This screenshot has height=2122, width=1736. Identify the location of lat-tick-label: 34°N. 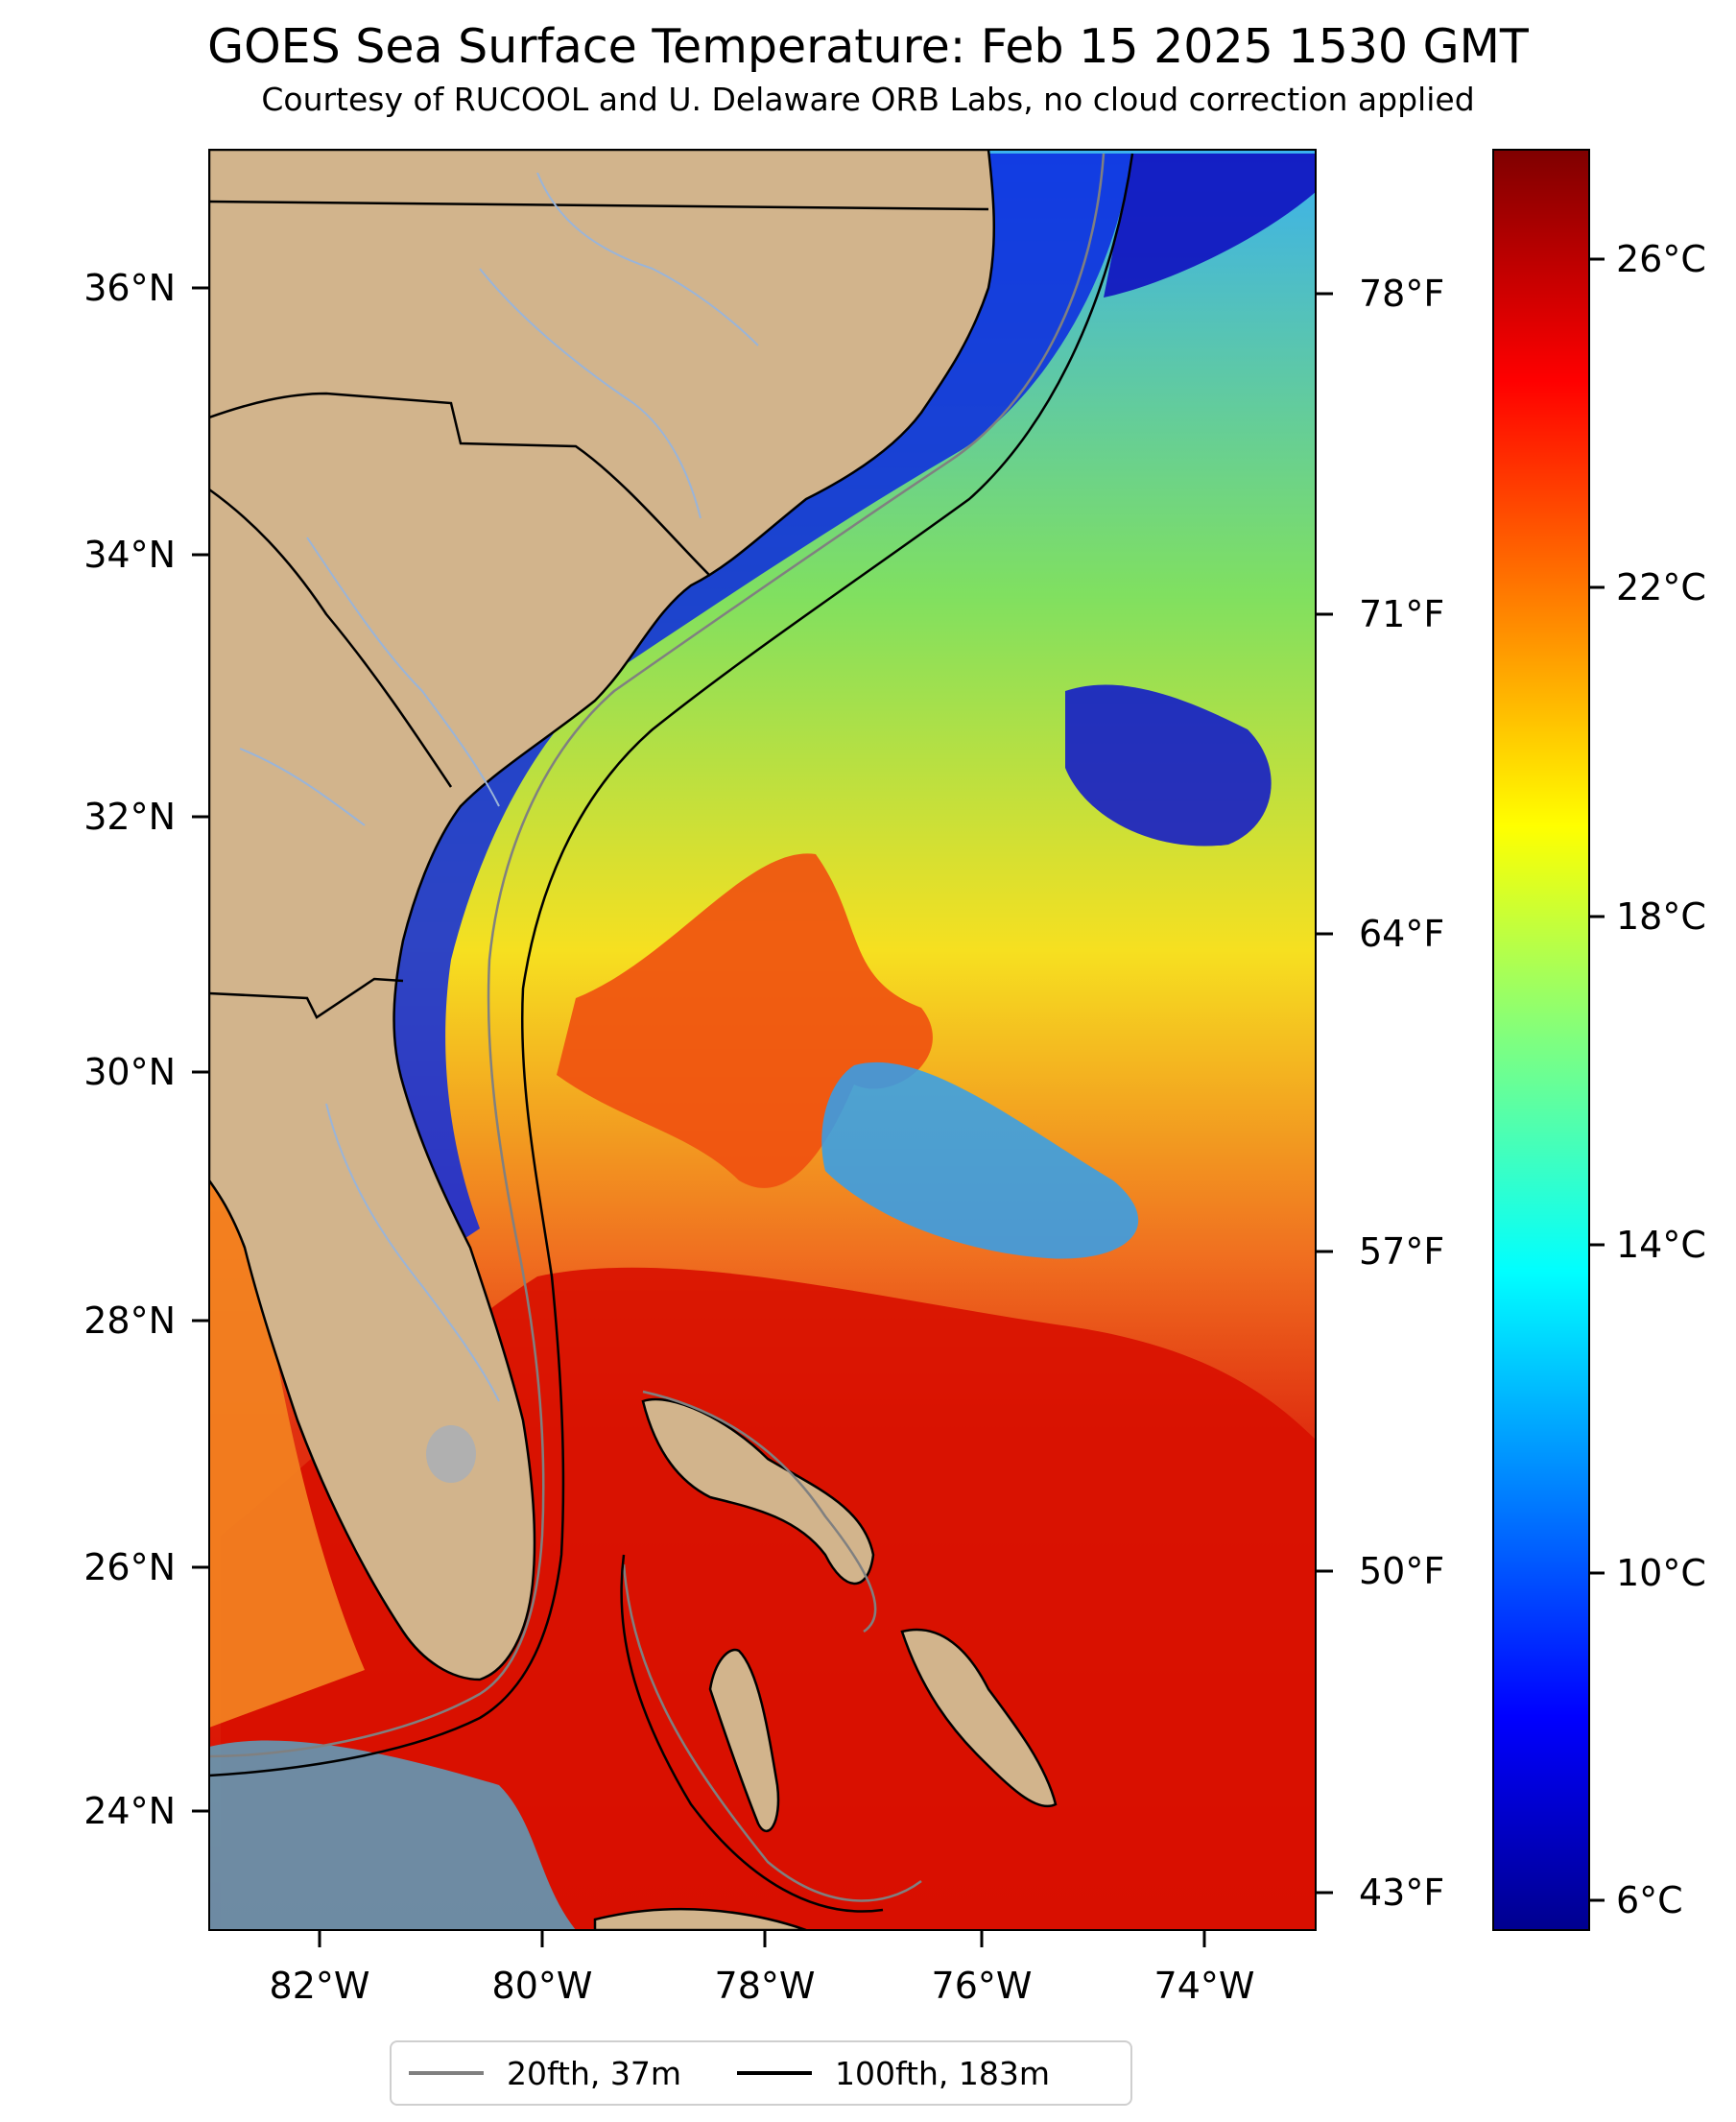
(129, 555).